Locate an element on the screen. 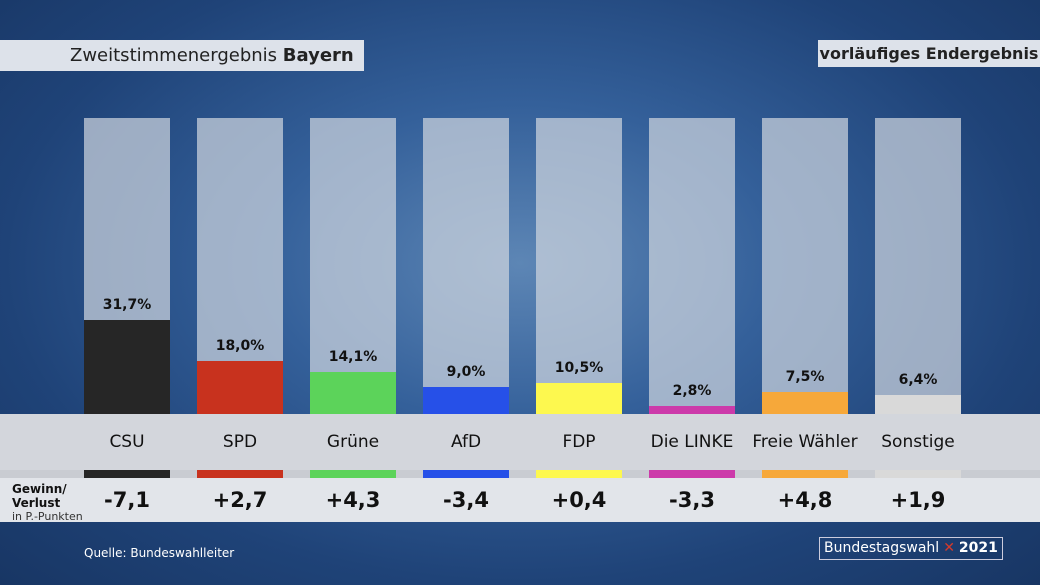 The width and height of the screenshot is (1040, 585). title-region: Bayern is located at coordinates (318, 55).